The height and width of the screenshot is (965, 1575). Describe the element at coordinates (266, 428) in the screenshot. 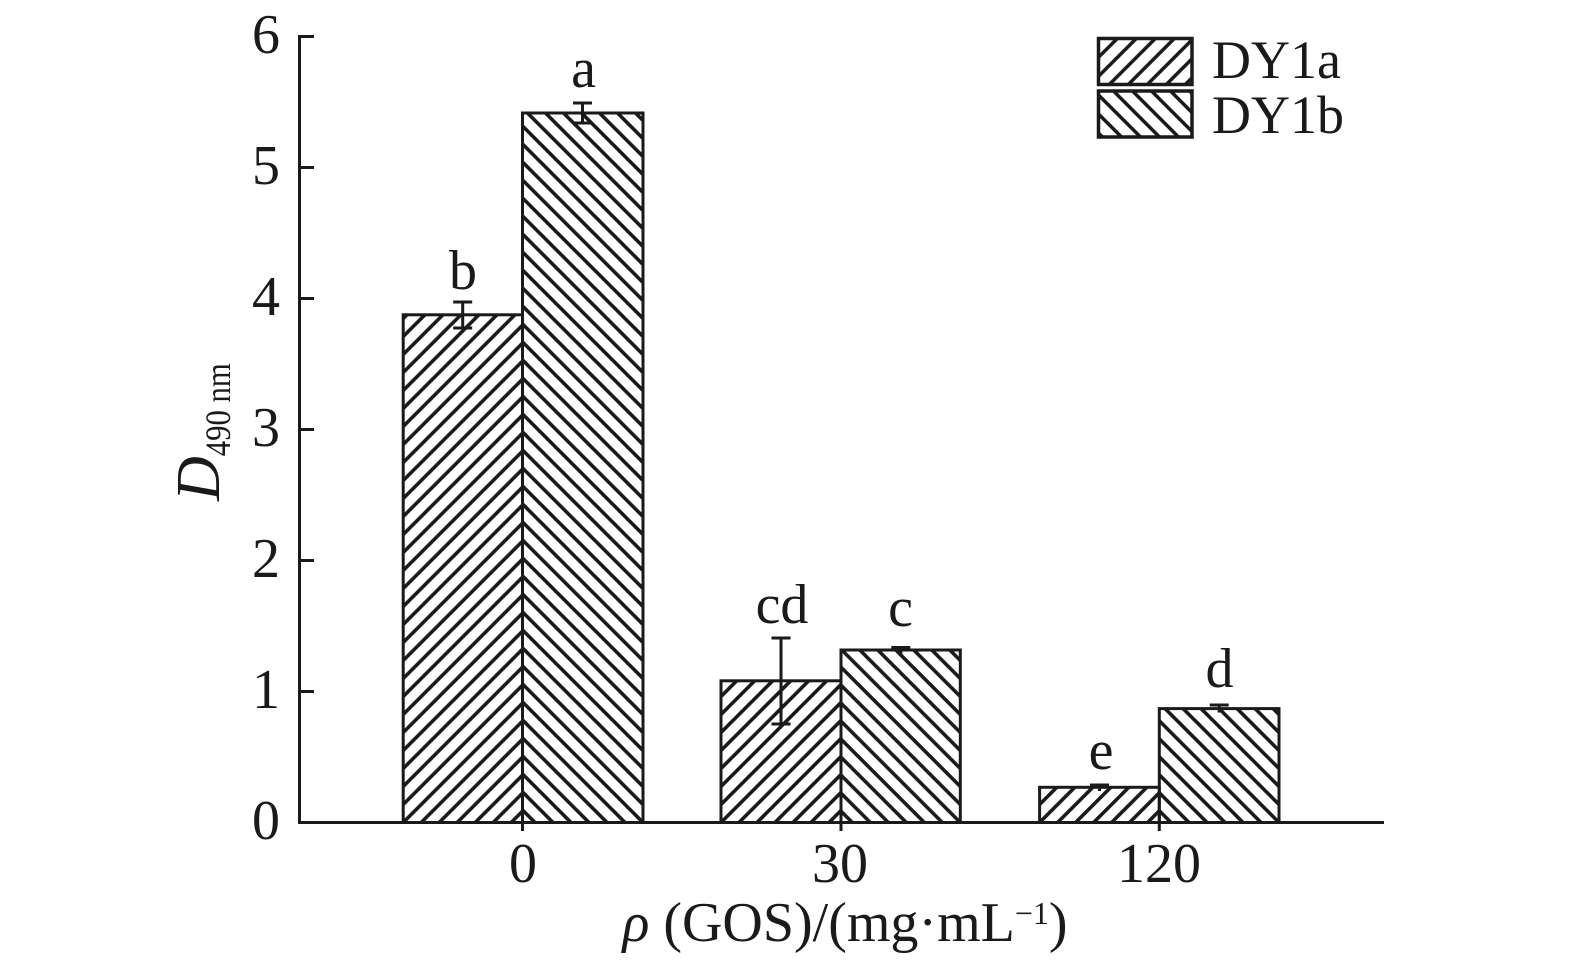

I see `svg-text: 3` at that location.